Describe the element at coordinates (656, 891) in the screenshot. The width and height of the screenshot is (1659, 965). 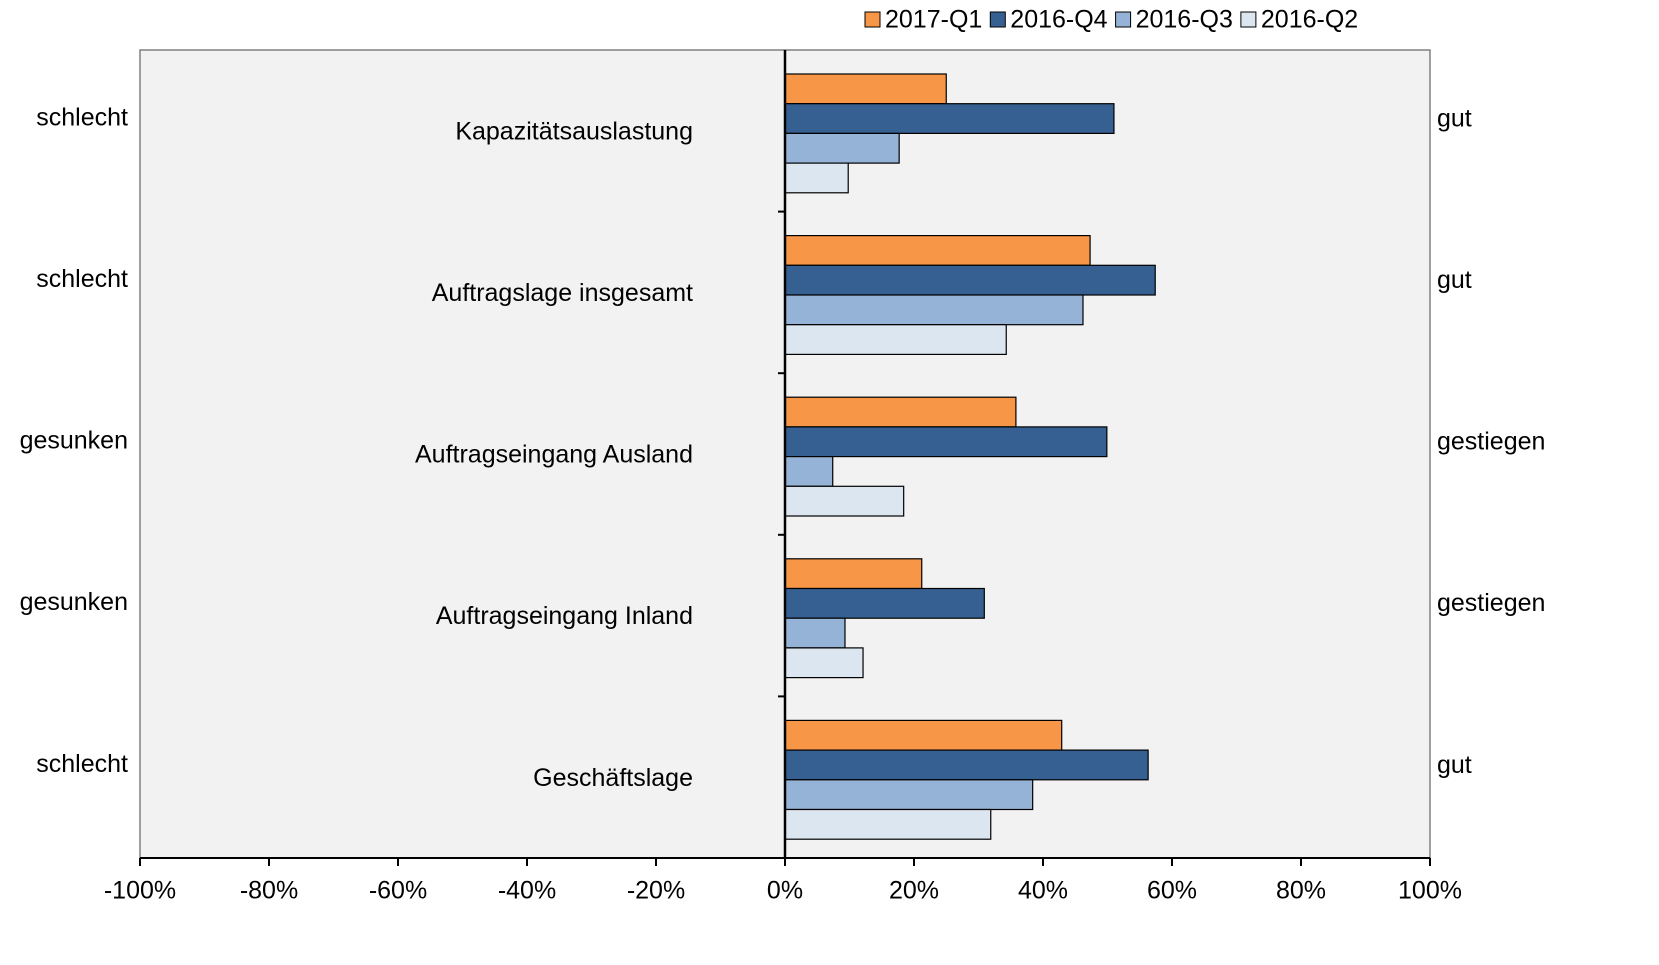
I see `x-tick-label: -20%` at that location.